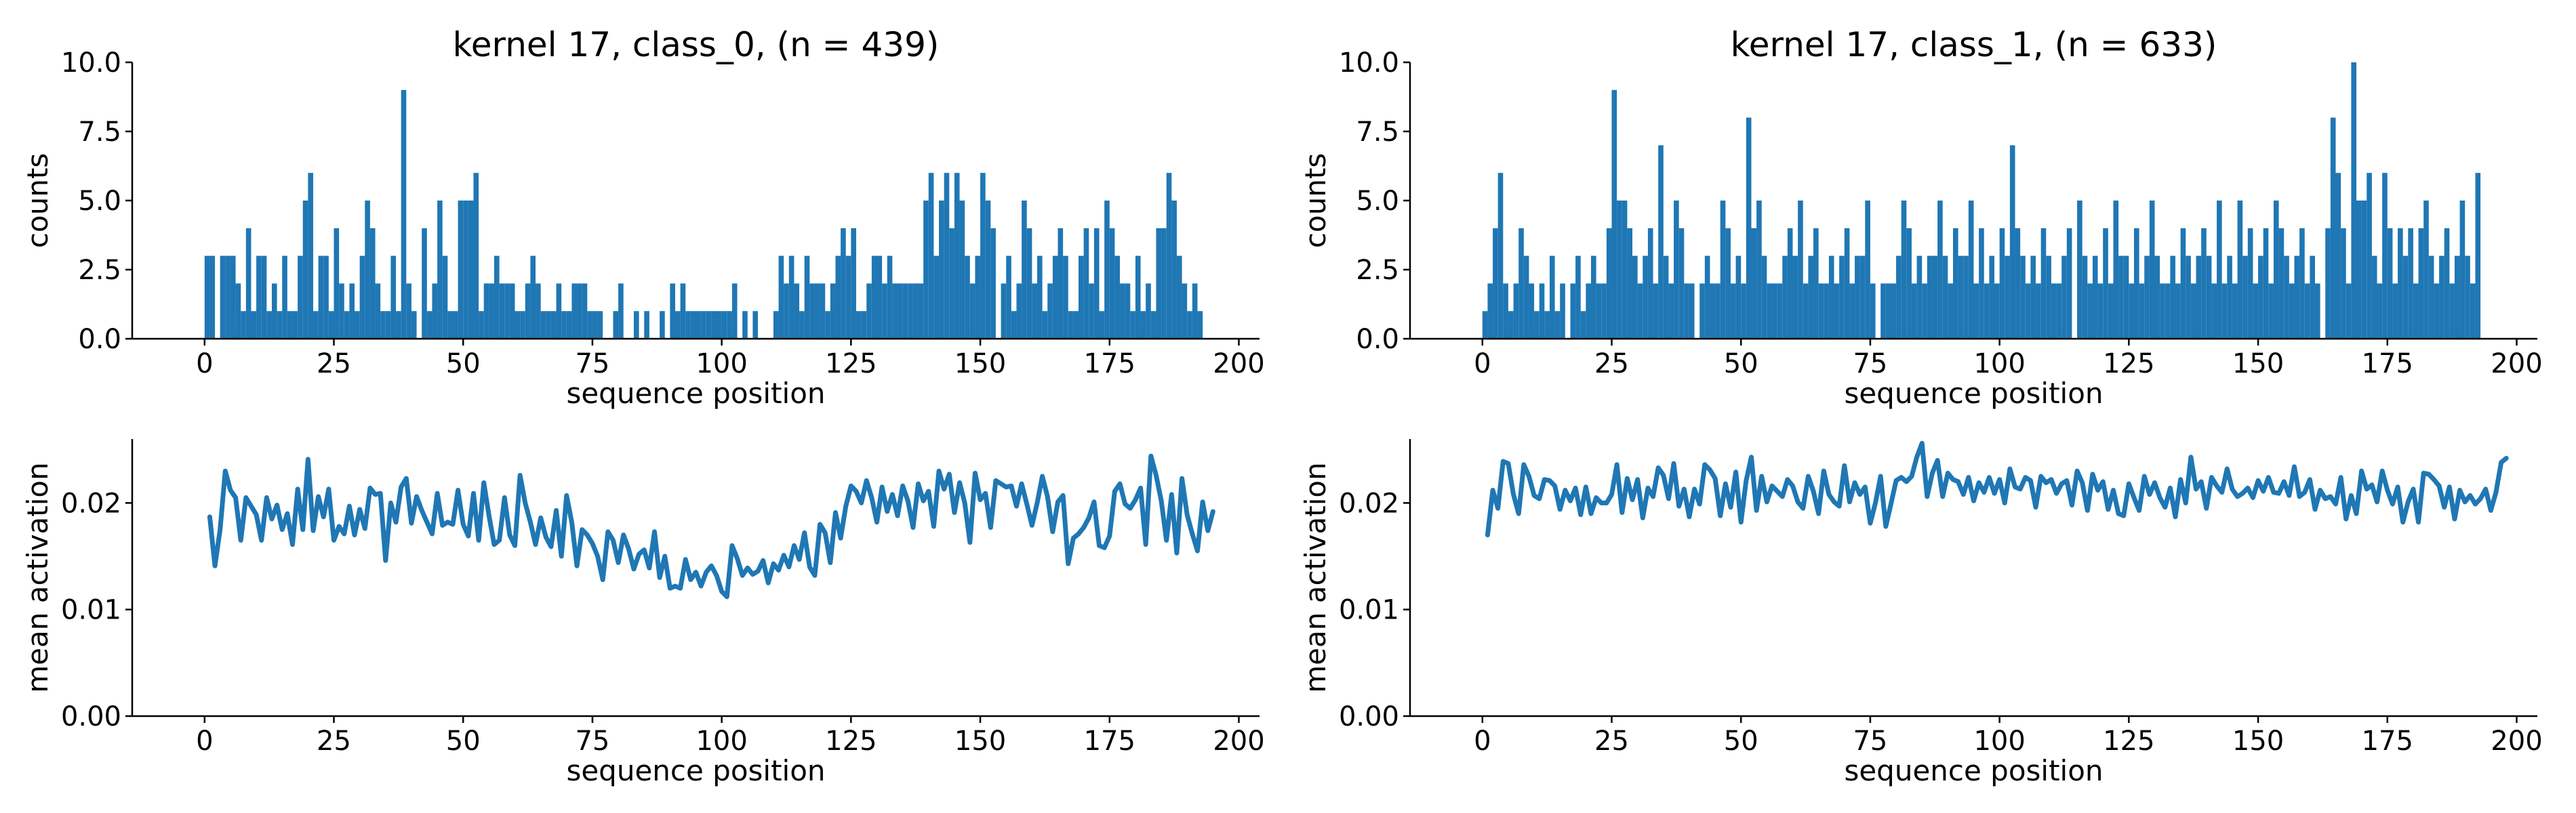 This screenshot has height=813, width=2576. What do you see at coordinates (91, 716) in the screenshot?
I see `y-tick-label: 0.00` at bounding box center [91, 716].